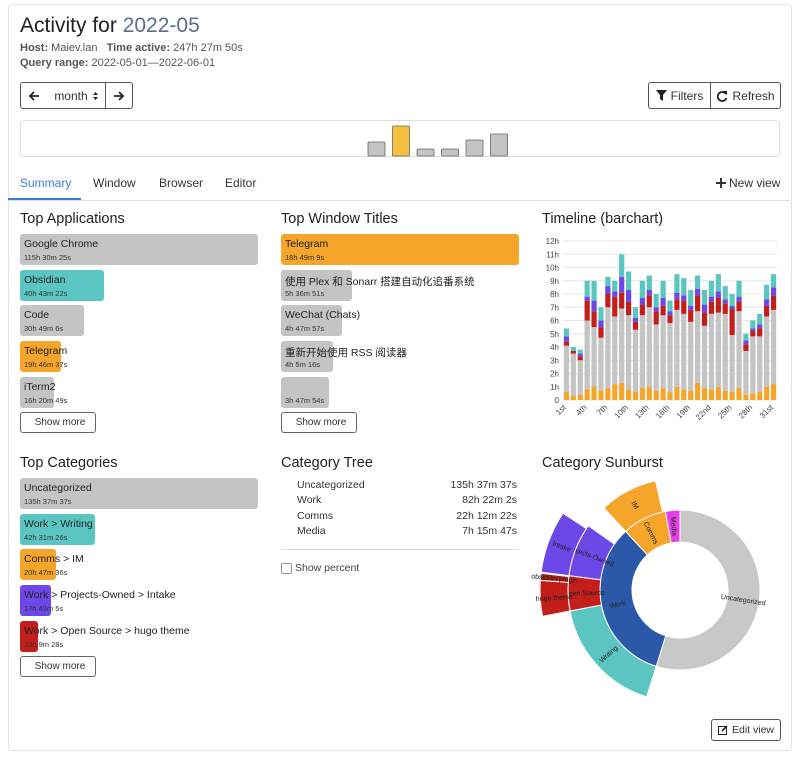  I want to click on filters-button: Filters, so click(679, 95).